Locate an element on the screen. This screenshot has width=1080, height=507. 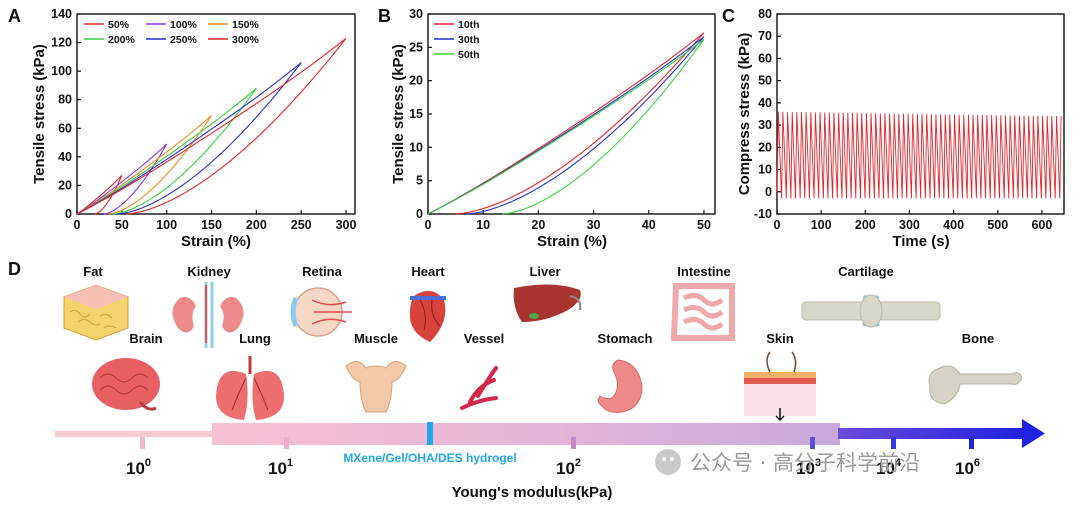
series-line-30th is located at coordinates (566, 125).